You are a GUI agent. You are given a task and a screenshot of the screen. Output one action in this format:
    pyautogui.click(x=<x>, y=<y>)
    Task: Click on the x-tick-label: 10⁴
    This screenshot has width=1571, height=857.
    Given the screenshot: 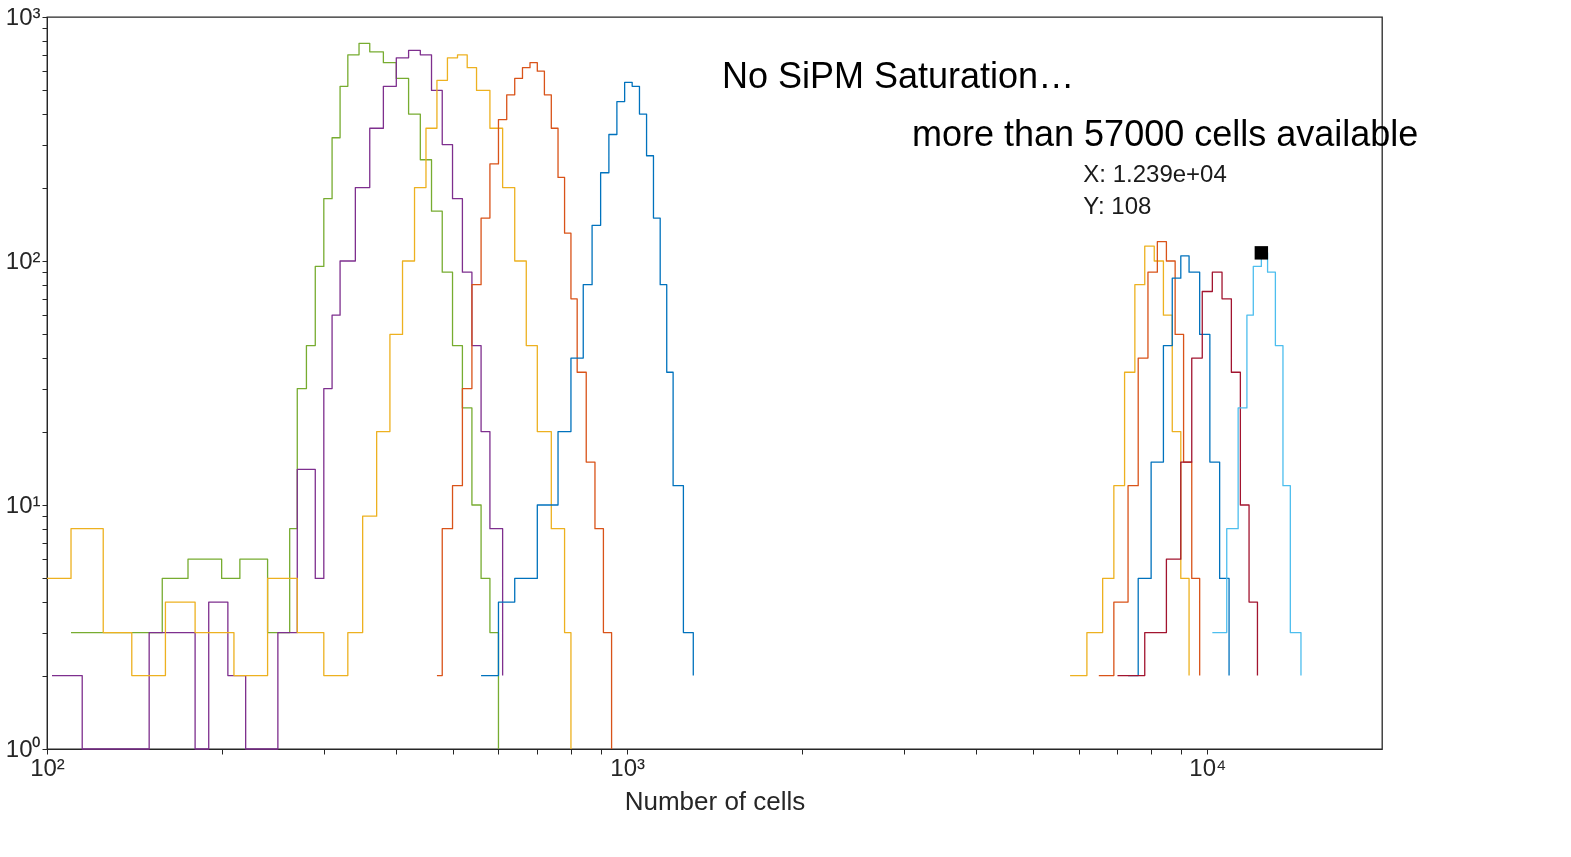 What is the action you would take?
    pyautogui.click(x=1208, y=767)
    